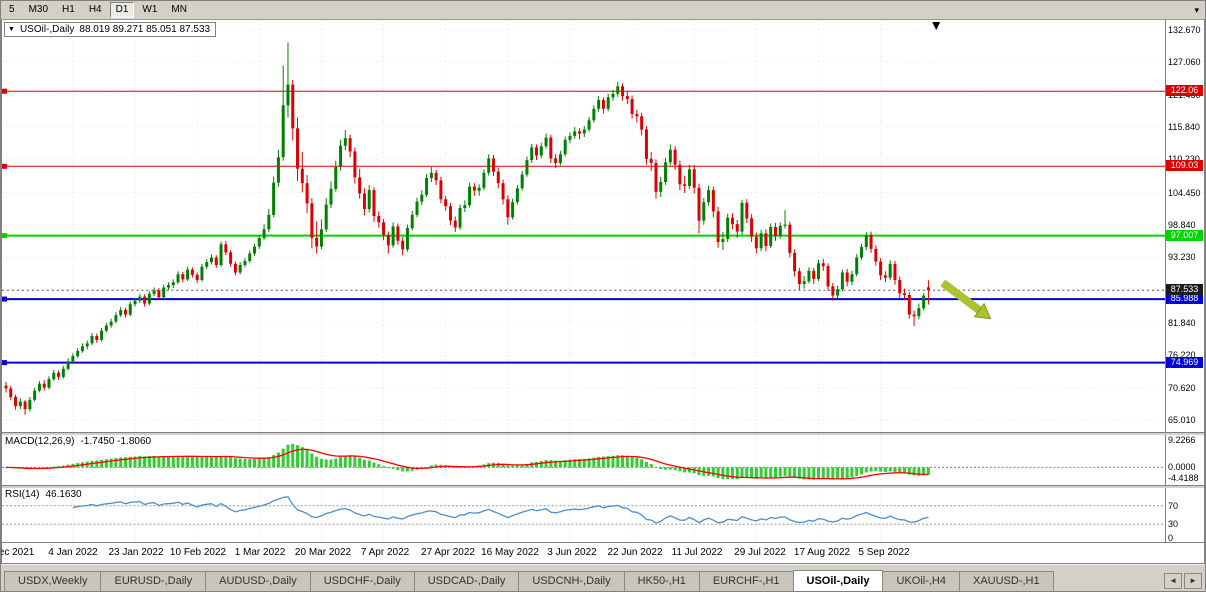 This screenshot has height=592, width=1206. Describe the element at coordinates (73, 552) in the screenshot. I see `date-axis-label: 4 Jan 2022` at that location.